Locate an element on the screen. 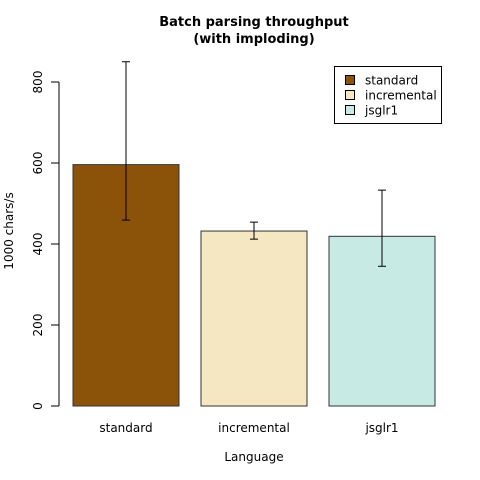  legend-swatch-incremental is located at coordinates (350, 95).